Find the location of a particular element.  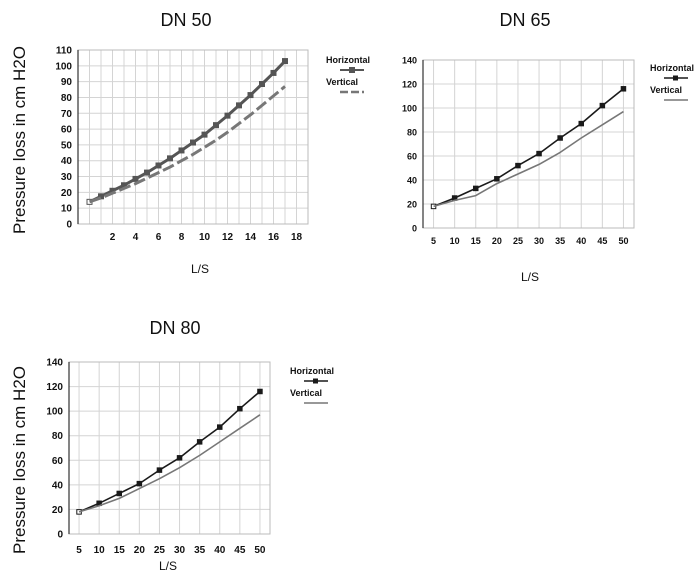

x-tick-label: 16 is located at coordinates (274, 237).